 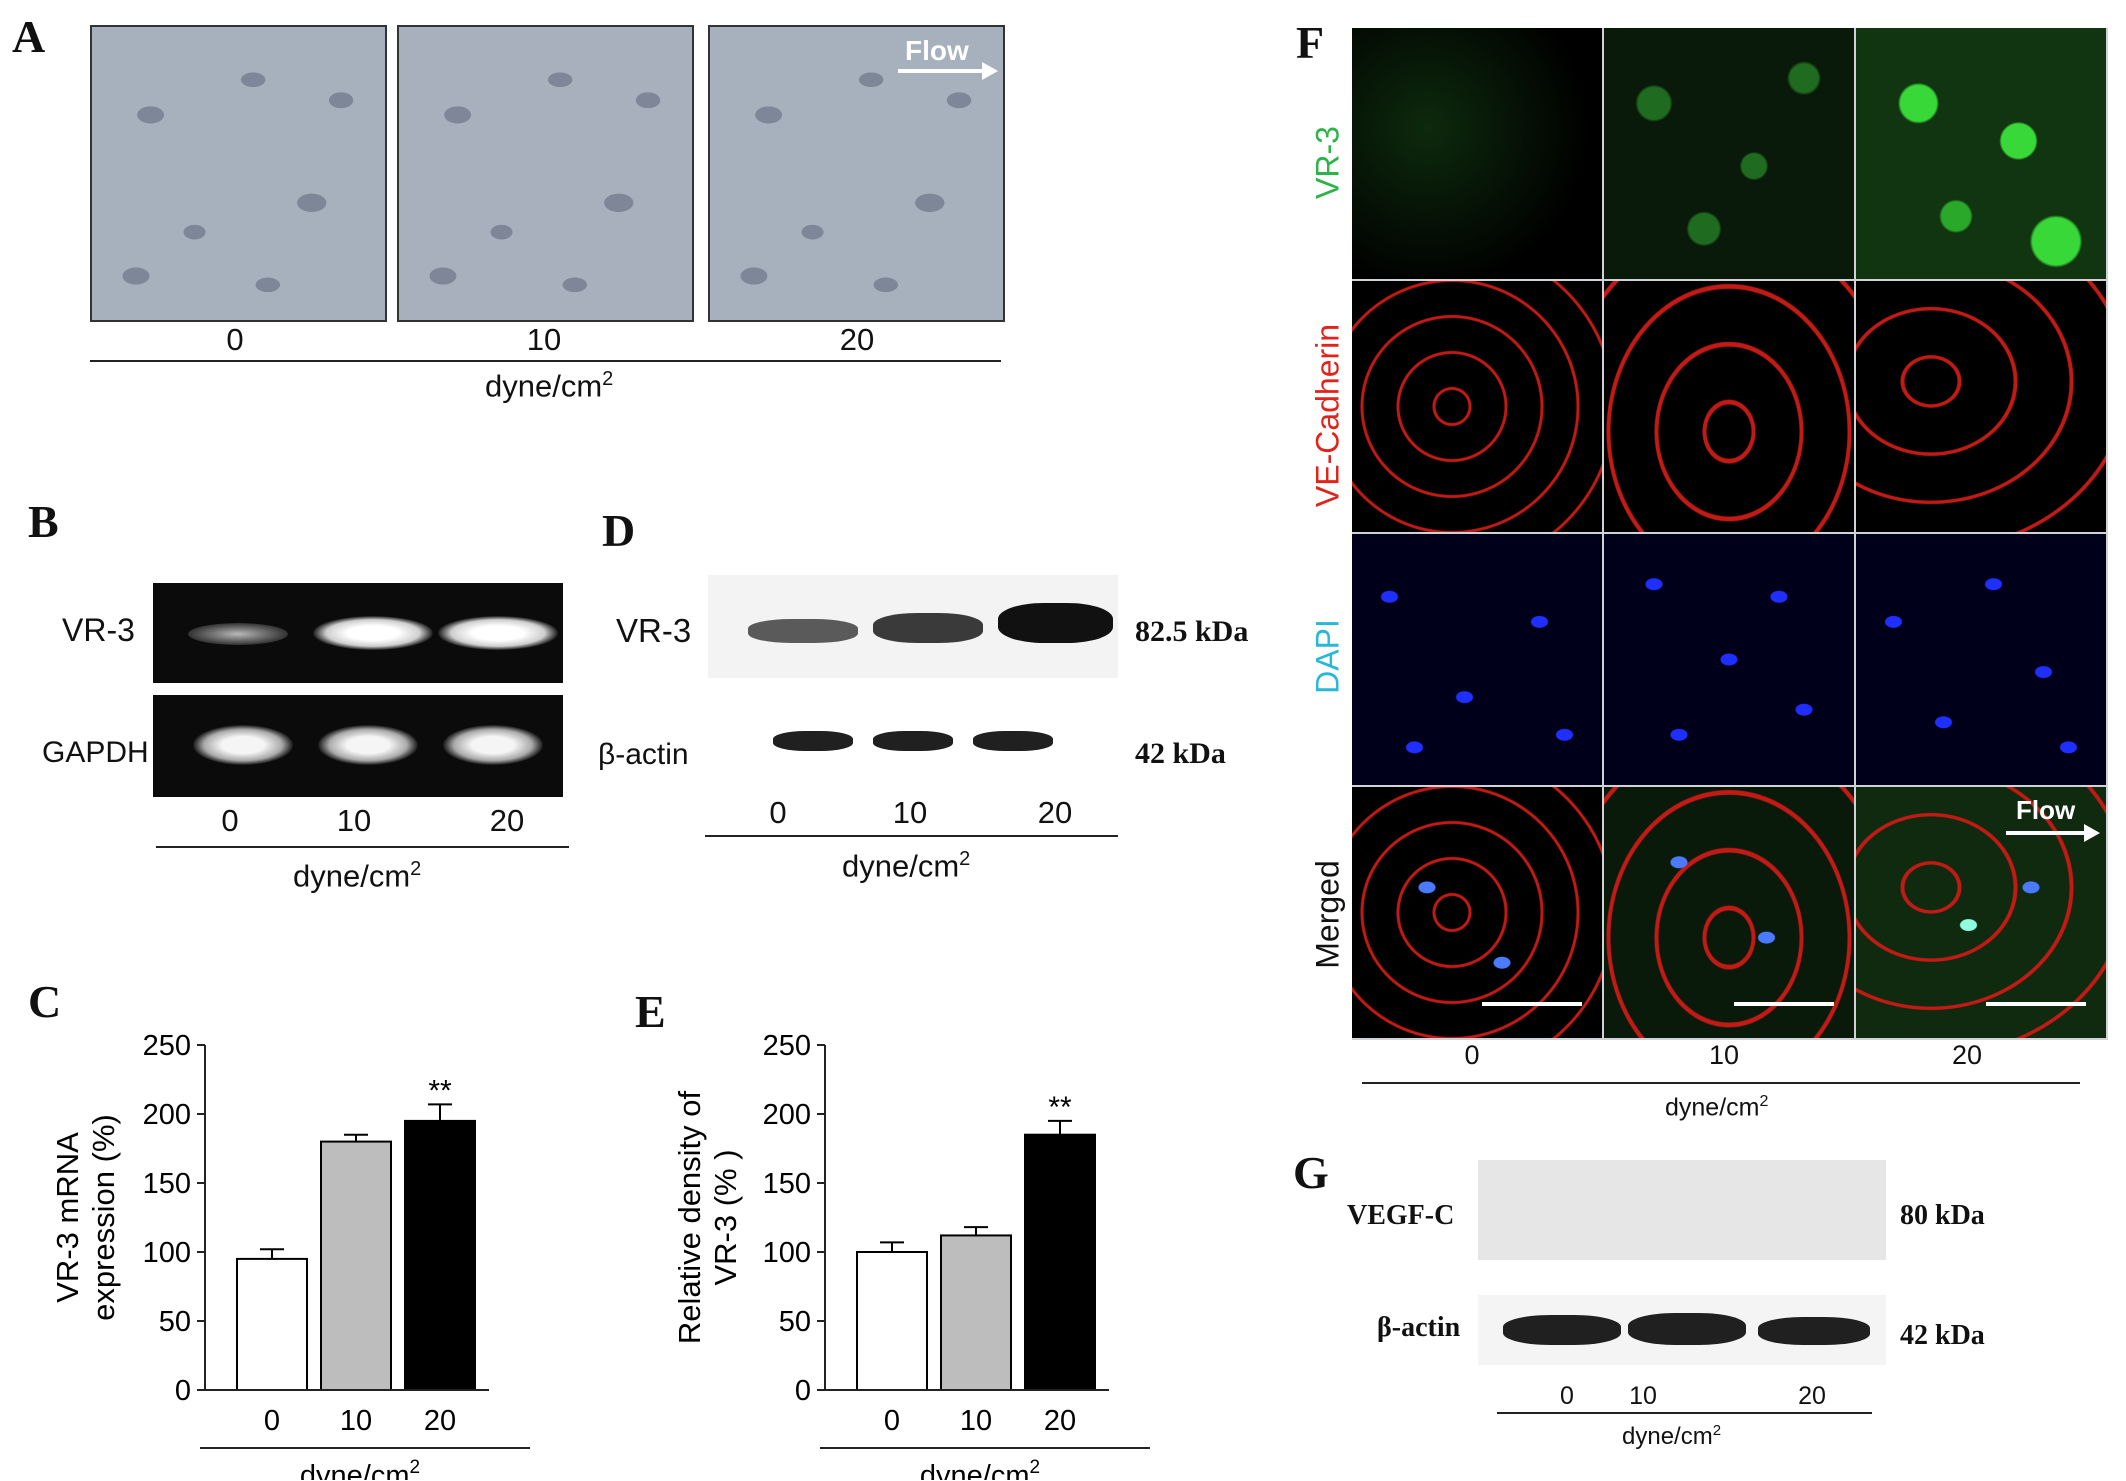 What do you see at coordinates (787, 1046) in the screenshot?
I see `chart-e-ytick-label: 250` at bounding box center [787, 1046].